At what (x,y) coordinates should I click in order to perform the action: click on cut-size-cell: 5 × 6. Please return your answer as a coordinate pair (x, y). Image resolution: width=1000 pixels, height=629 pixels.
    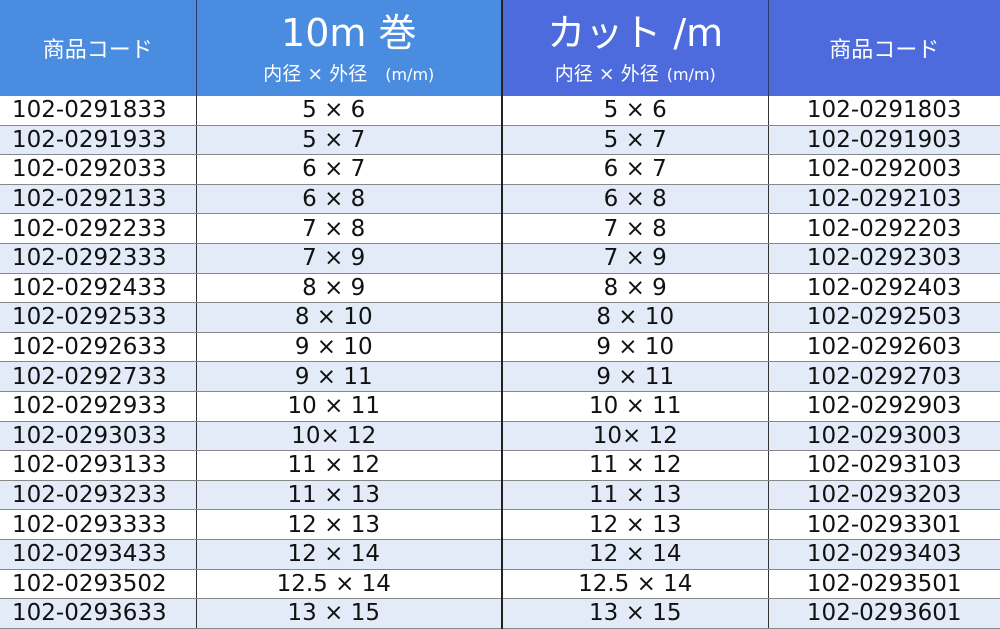
    Looking at the image, I should click on (635, 111).